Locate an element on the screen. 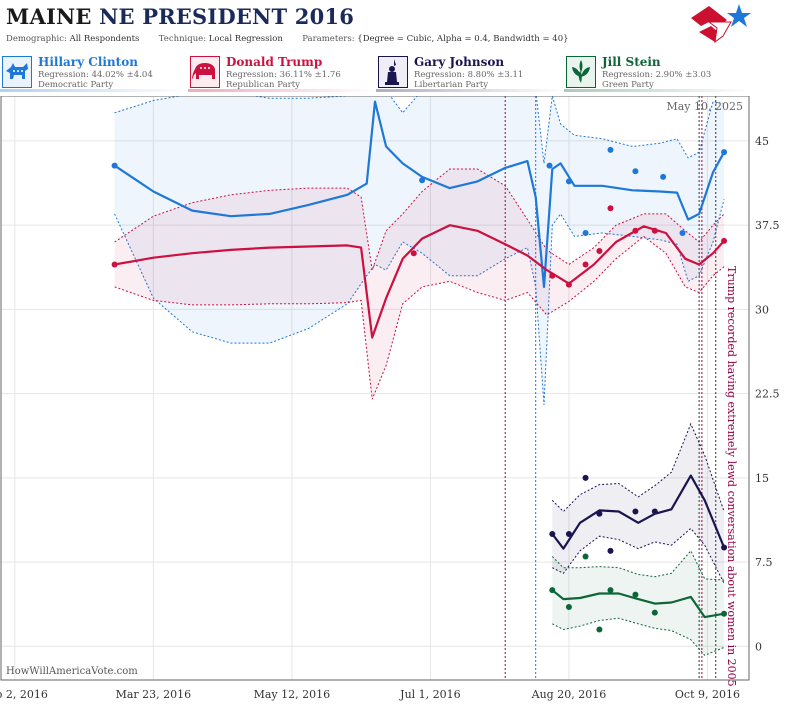 The height and width of the screenshot is (704, 789). liberty-icon is located at coordinates (393, 72).